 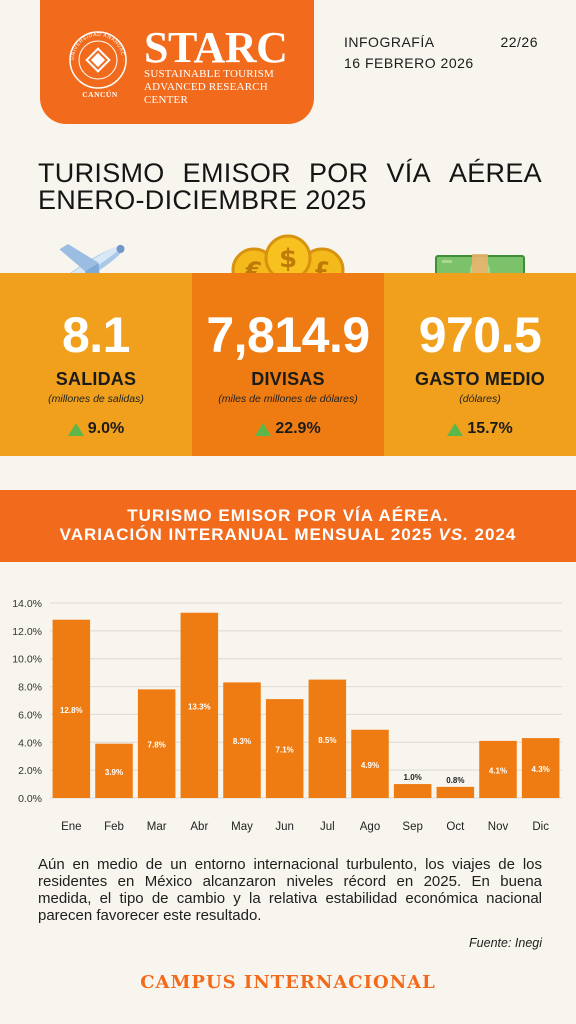 I want to click on y-tick-label: 10.0%, so click(x=27, y=660).